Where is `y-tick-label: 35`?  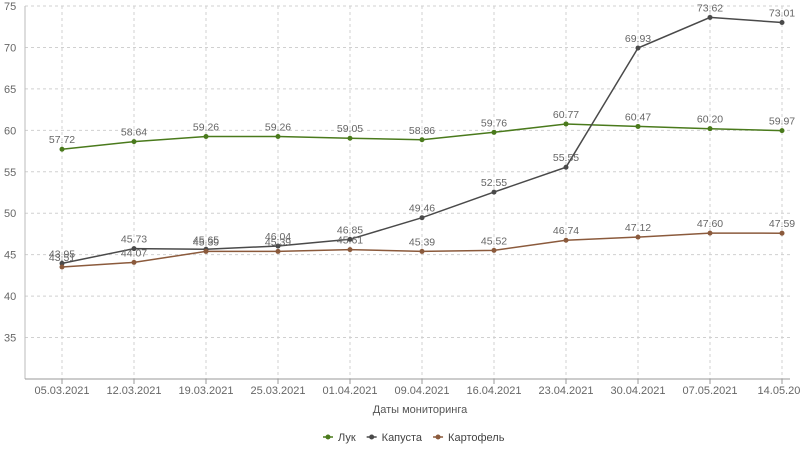 y-tick-label: 35 is located at coordinates (10, 339).